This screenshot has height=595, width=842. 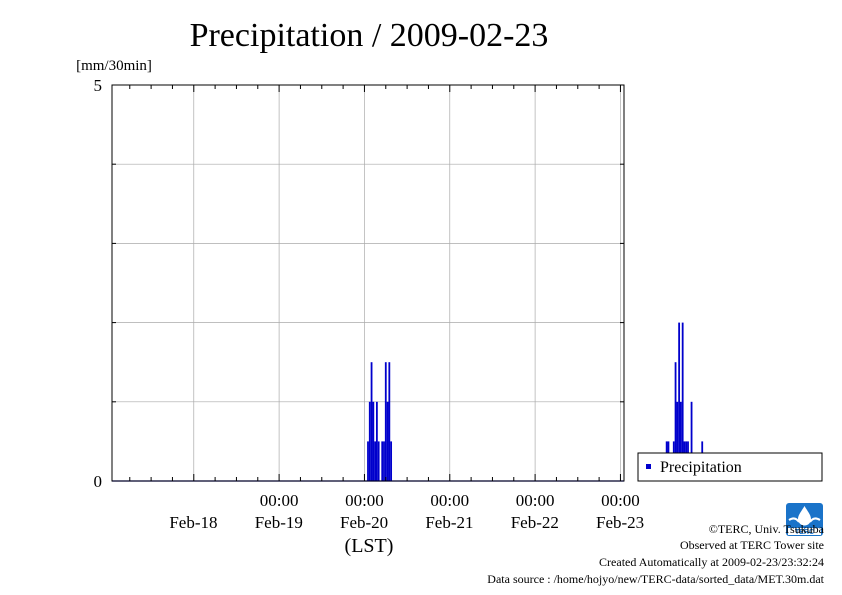 I want to click on y-axis-unit: [mm/30min], so click(x=114, y=66).